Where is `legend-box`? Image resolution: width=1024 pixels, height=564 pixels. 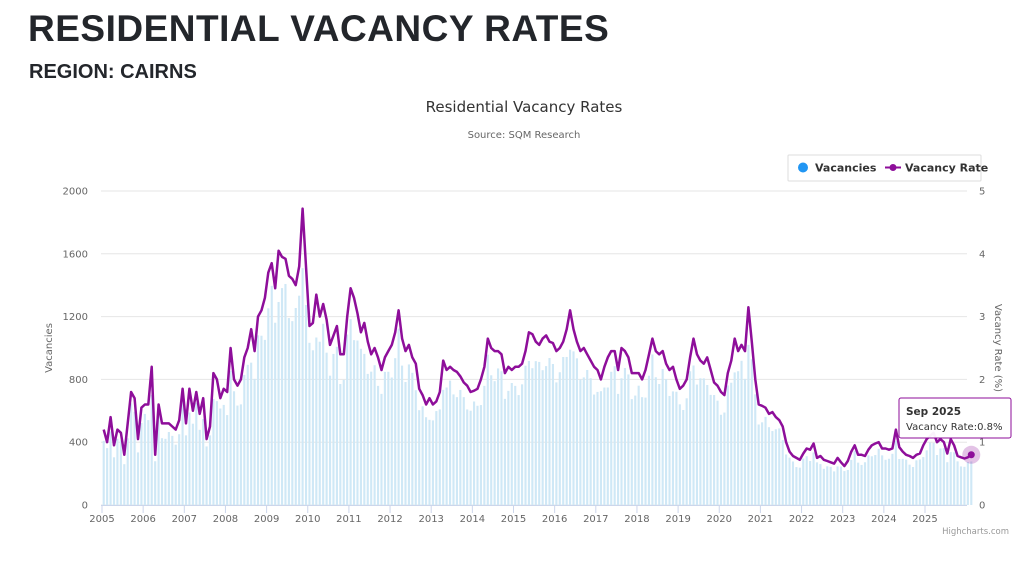
legend-box is located at coordinates (884, 168).